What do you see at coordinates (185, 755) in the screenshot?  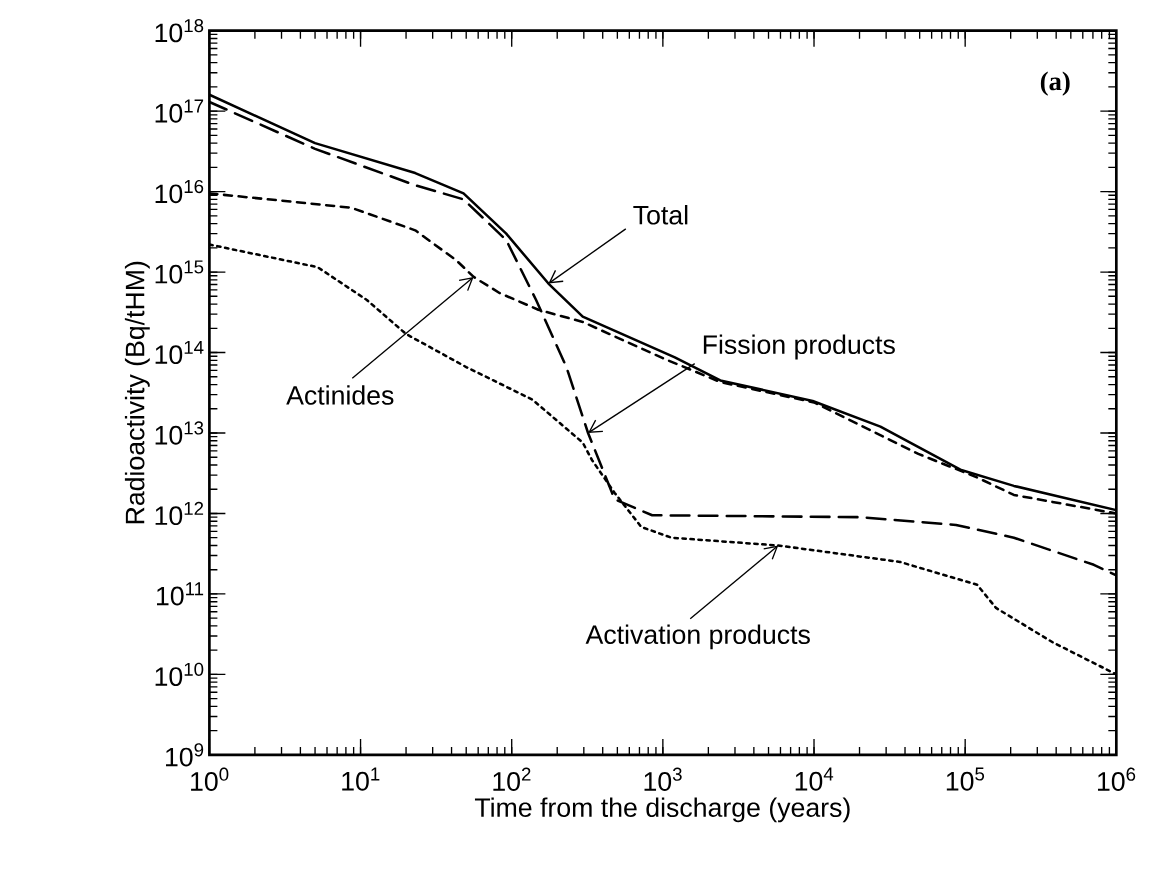 I see `y-tick-label: 10$^{9}$` at bounding box center [185, 755].